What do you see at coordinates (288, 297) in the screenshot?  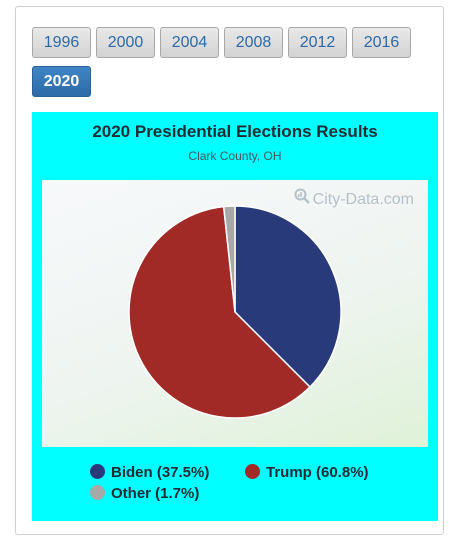 I see `pie-slice-biden` at bounding box center [288, 297].